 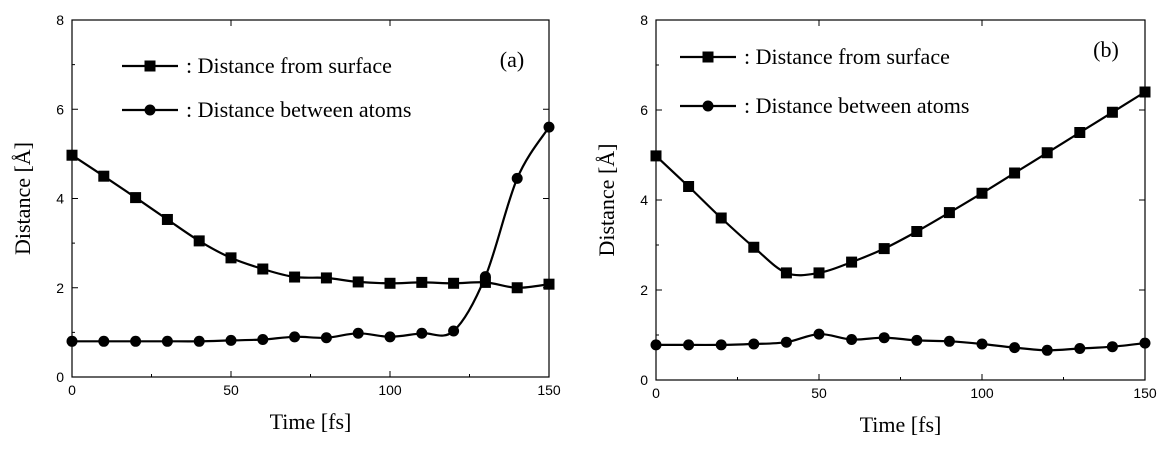 What do you see at coordinates (310, 221) in the screenshot?
I see `series-line-square` at bounding box center [310, 221].